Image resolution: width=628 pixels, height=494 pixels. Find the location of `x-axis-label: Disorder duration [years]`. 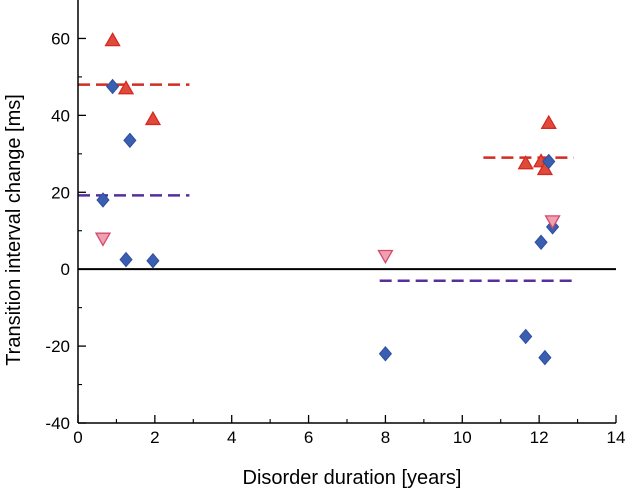

x-axis-label: Disorder duration [years] is located at coordinates (352, 478).